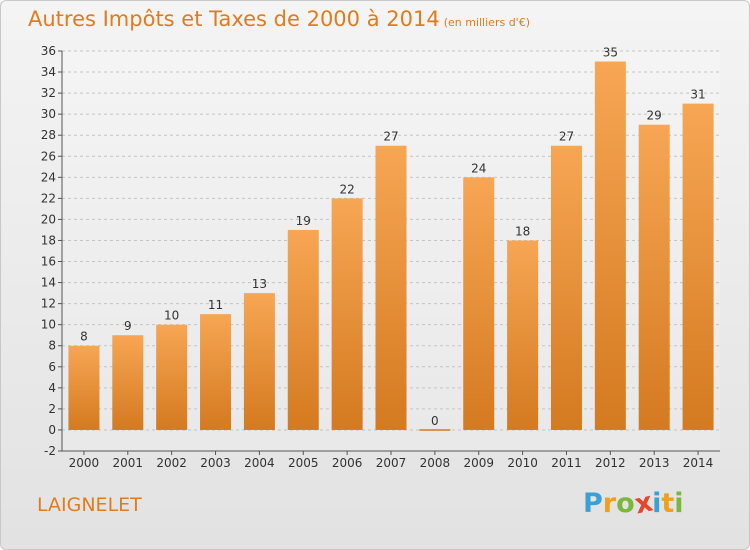  What do you see at coordinates (522, 231) in the screenshot?
I see `data-label: 18` at bounding box center [522, 231].